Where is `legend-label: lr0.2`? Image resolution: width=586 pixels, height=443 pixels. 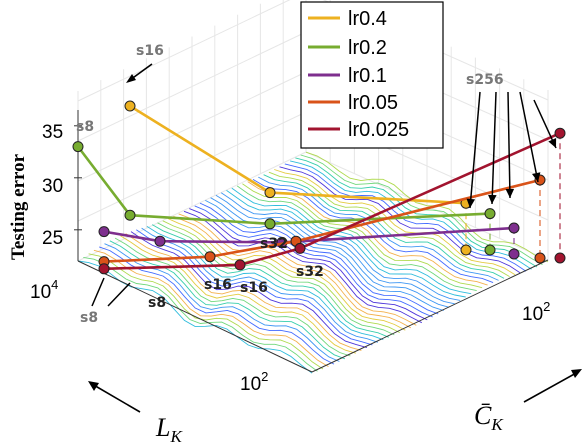 legend-label: lr0.2 is located at coordinates (367, 48).